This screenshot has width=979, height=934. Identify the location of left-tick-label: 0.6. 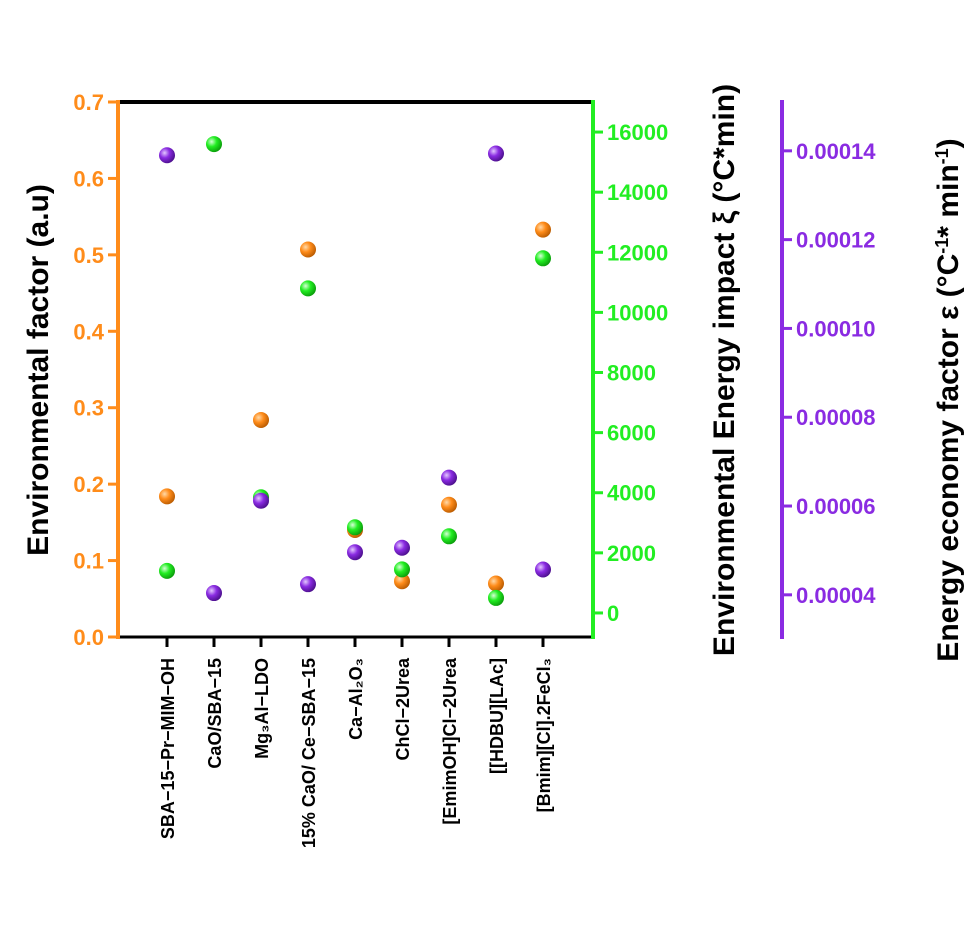
(88, 178).